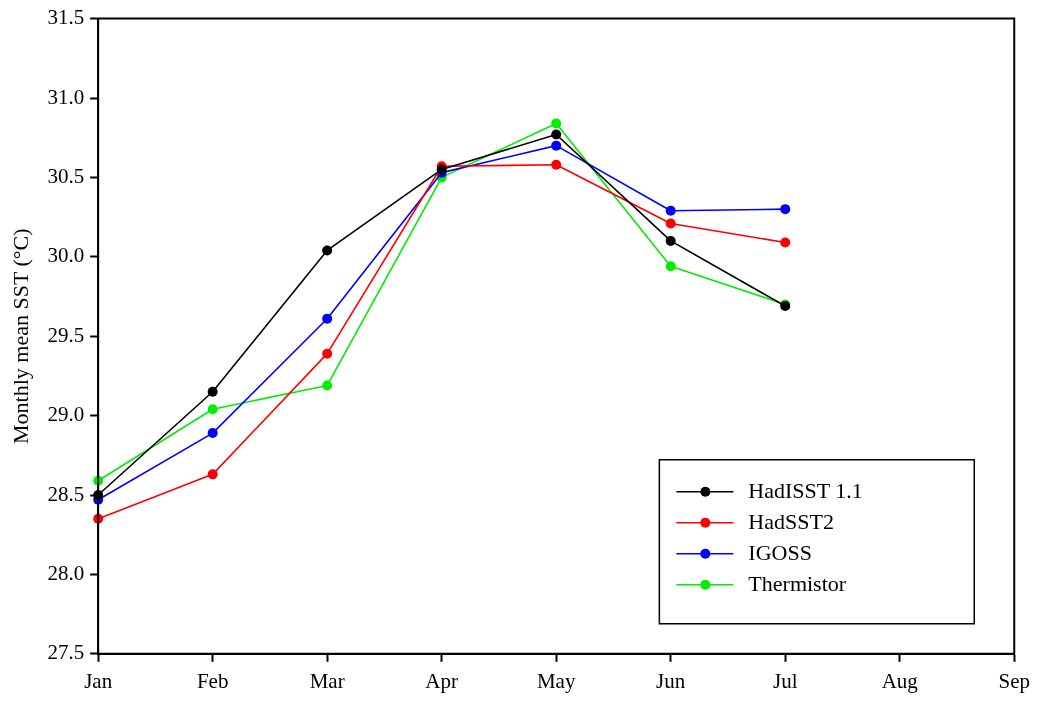  What do you see at coordinates (442, 680) in the screenshot?
I see `x-tick-label: Apr` at bounding box center [442, 680].